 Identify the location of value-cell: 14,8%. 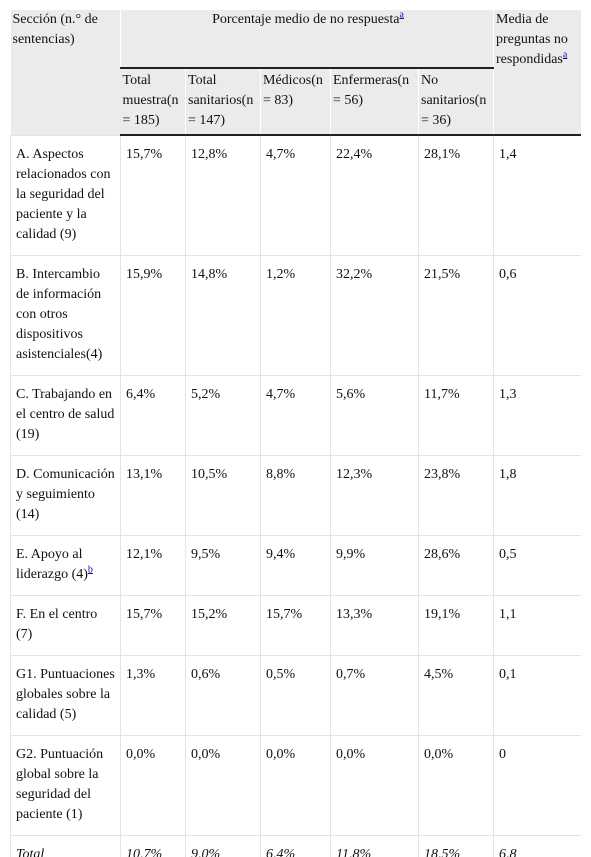
(223, 315).